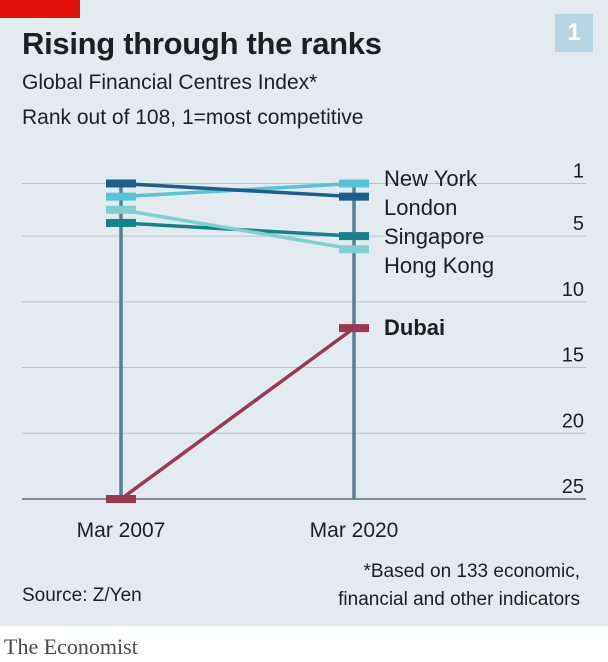 The height and width of the screenshot is (662, 608). Describe the element at coordinates (121, 530) in the screenshot. I see `x-tick-label: Mar 2007` at that location.